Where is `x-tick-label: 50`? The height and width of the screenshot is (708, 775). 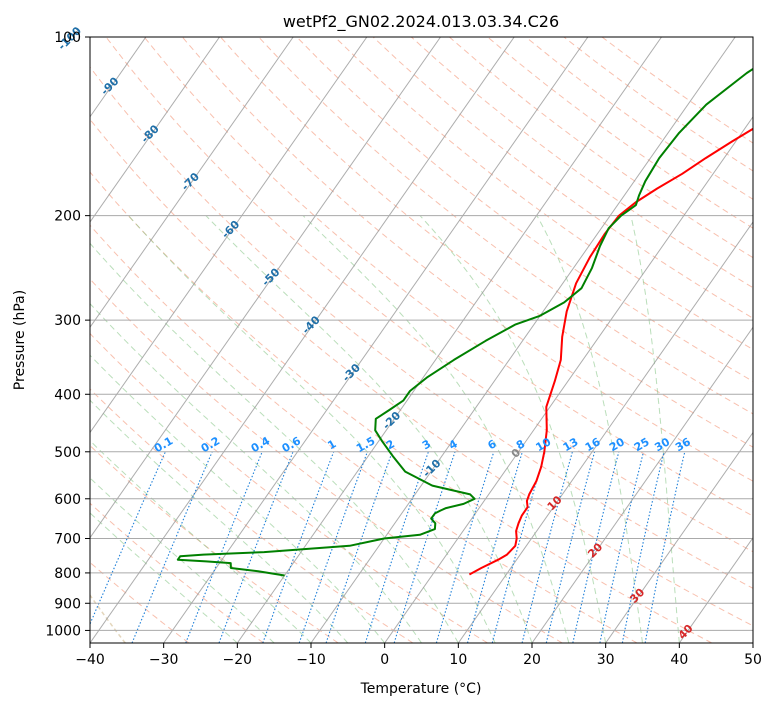
x-tick-label: 50 is located at coordinates (753, 660).